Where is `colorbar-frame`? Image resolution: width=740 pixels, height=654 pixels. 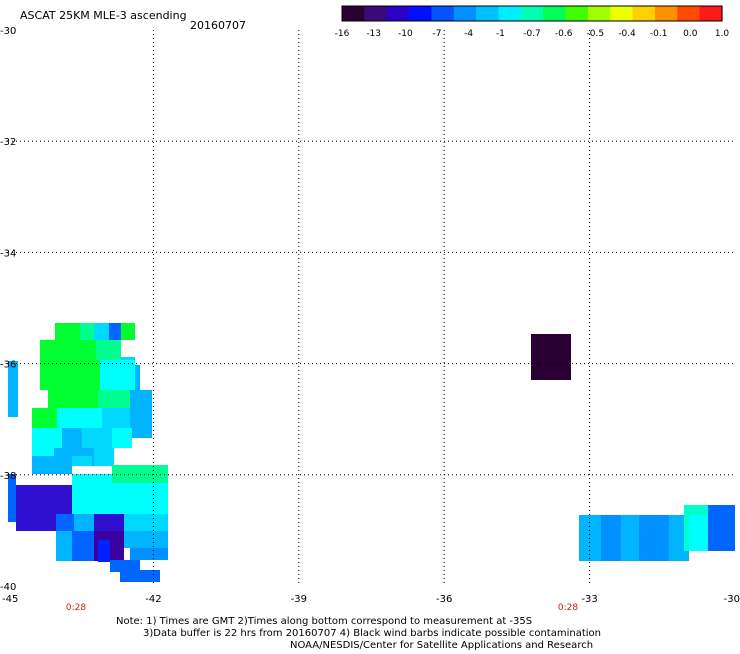
colorbar-frame is located at coordinates (532, 13).